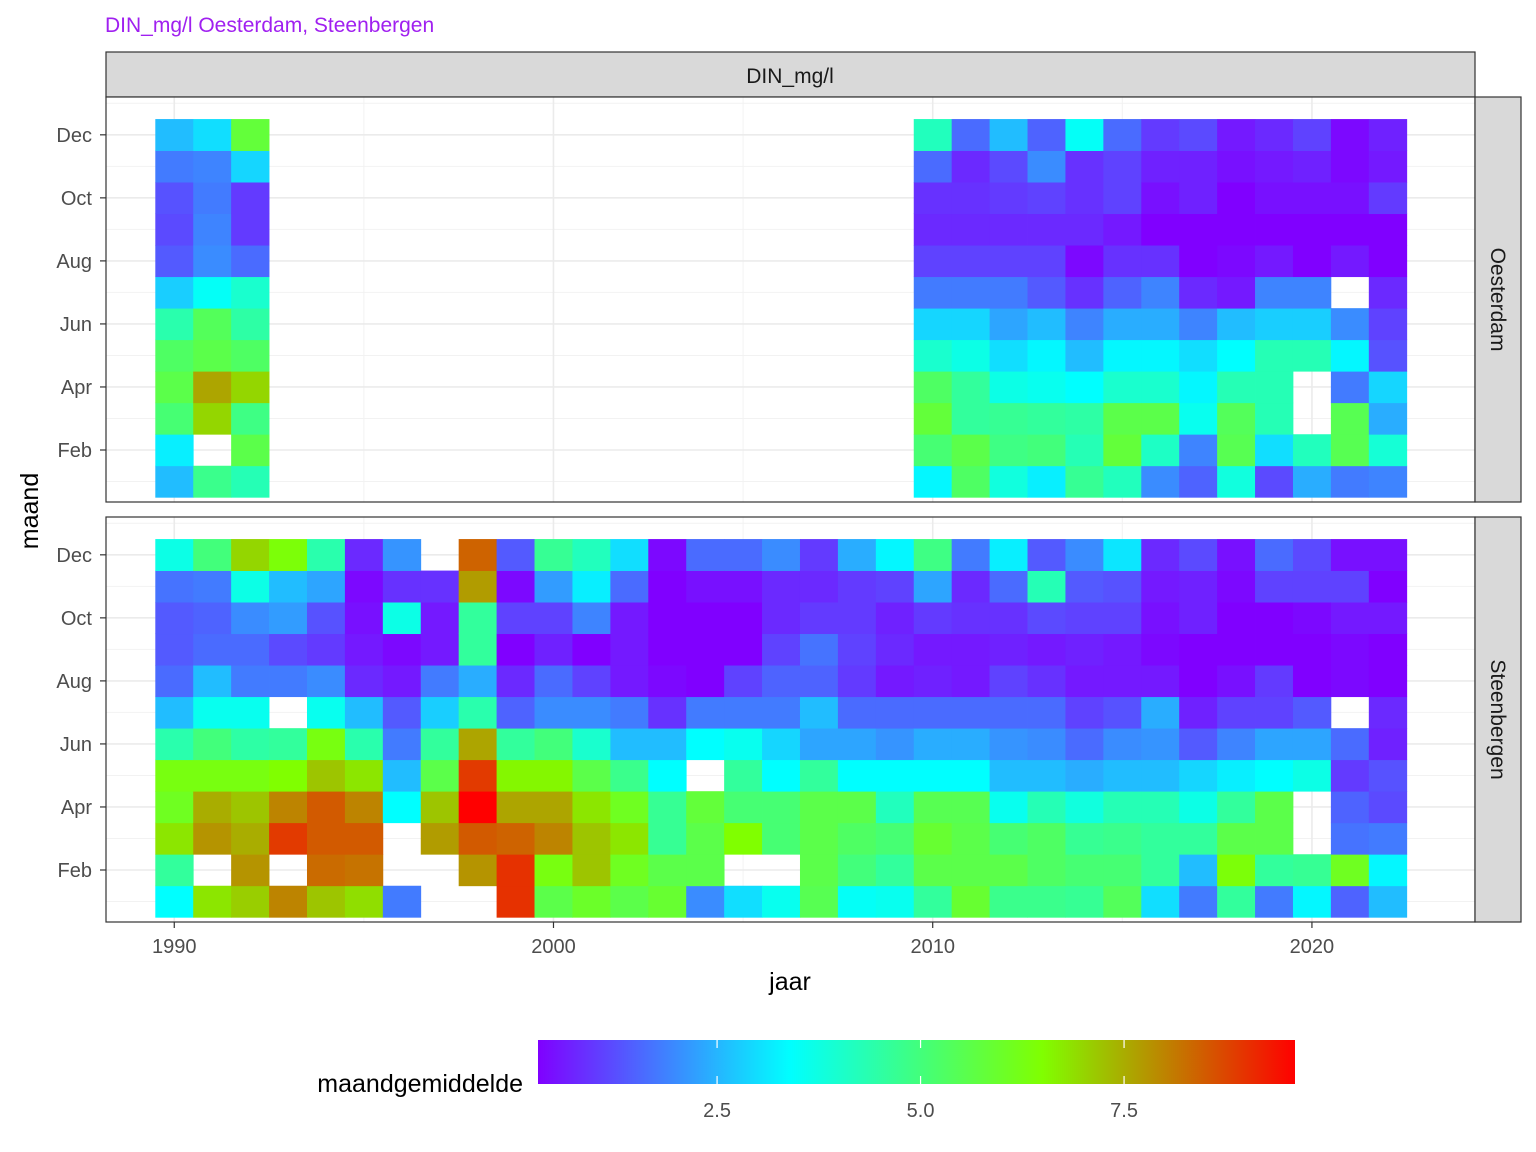 Image resolution: width=1536 pixels, height=1152 pixels. What do you see at coordinates (920, 1081) in the screenshot?
I see `legend-ticks: 2.5 5.0 7.5` at bounding box center [920, 1081].